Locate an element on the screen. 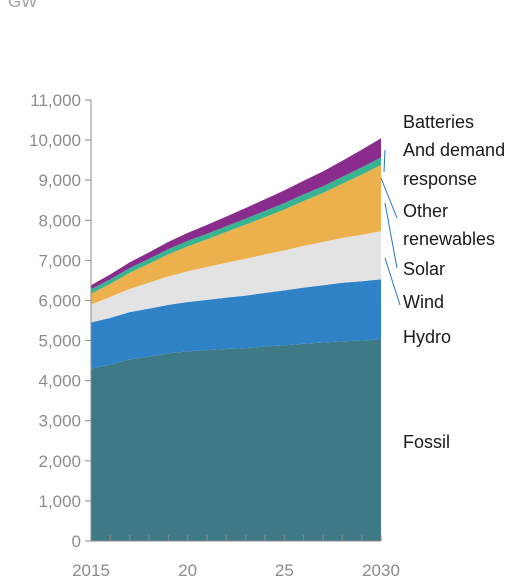 The height and width of the screenshot is (580, 531). y-tick-label: 2,000 is located at coordinates (59, 461).